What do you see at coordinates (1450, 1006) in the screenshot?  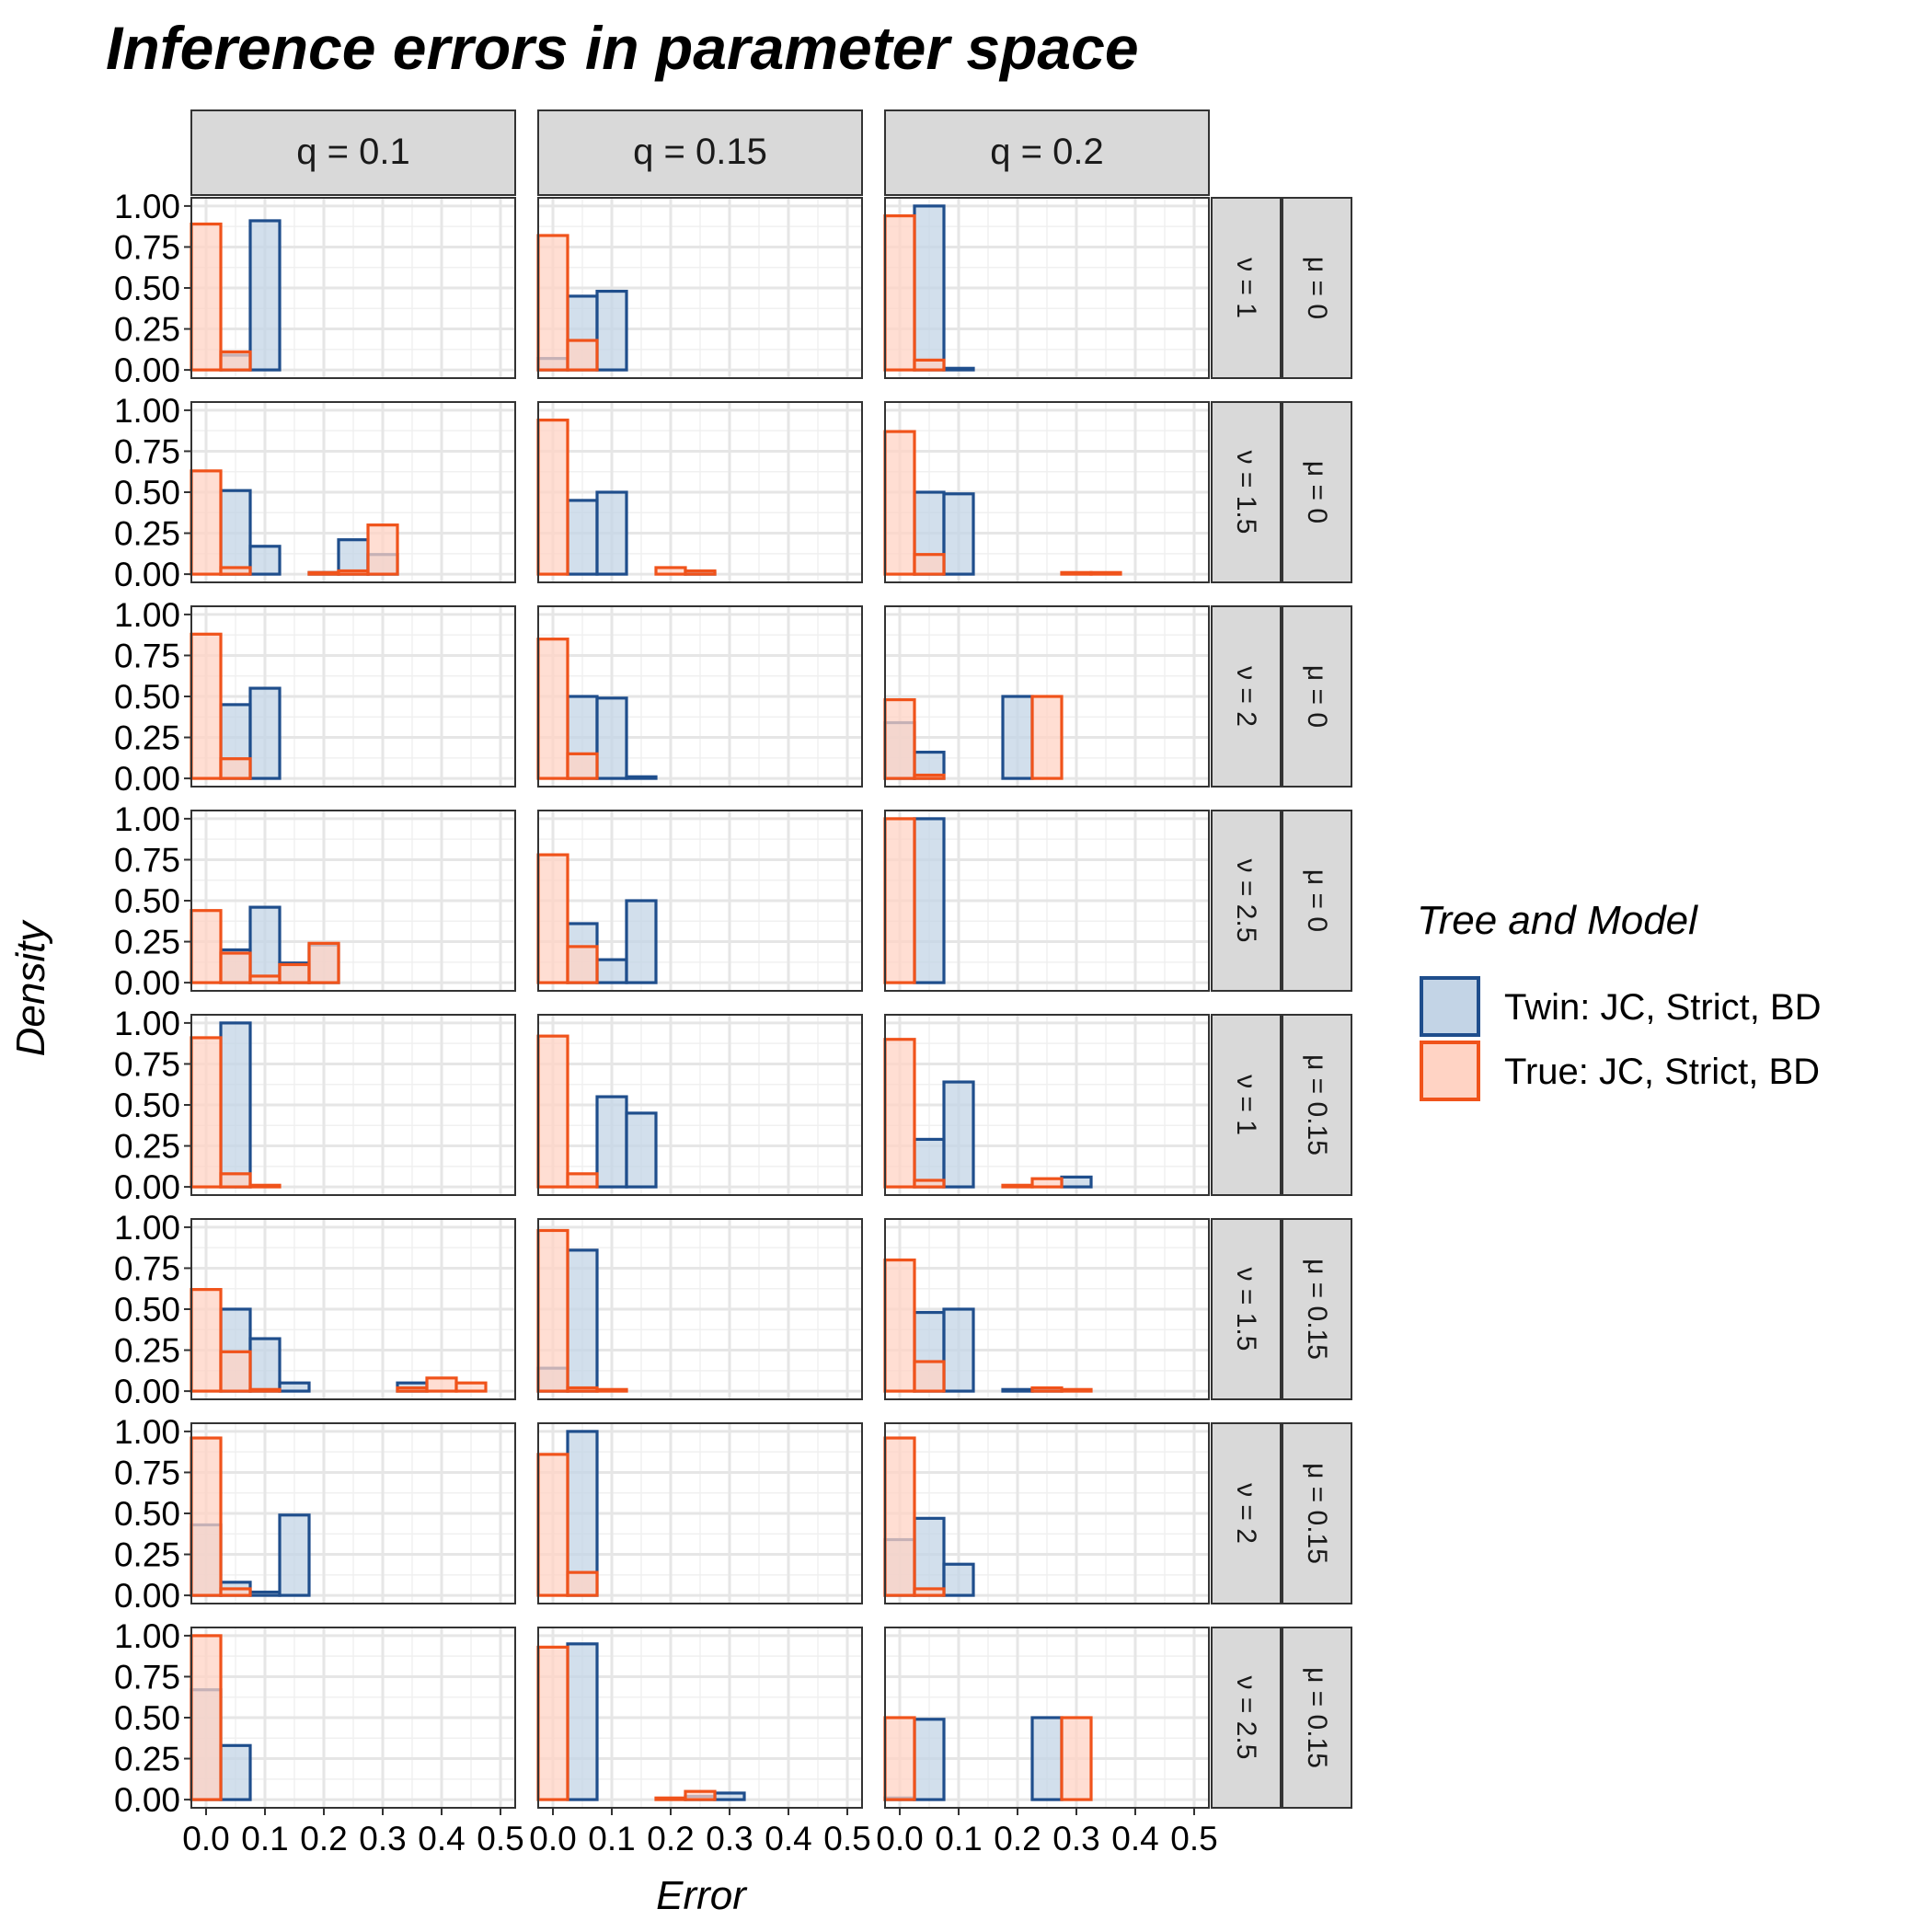 I see `legend-key-twin` at bounding box center [1450, 1006].